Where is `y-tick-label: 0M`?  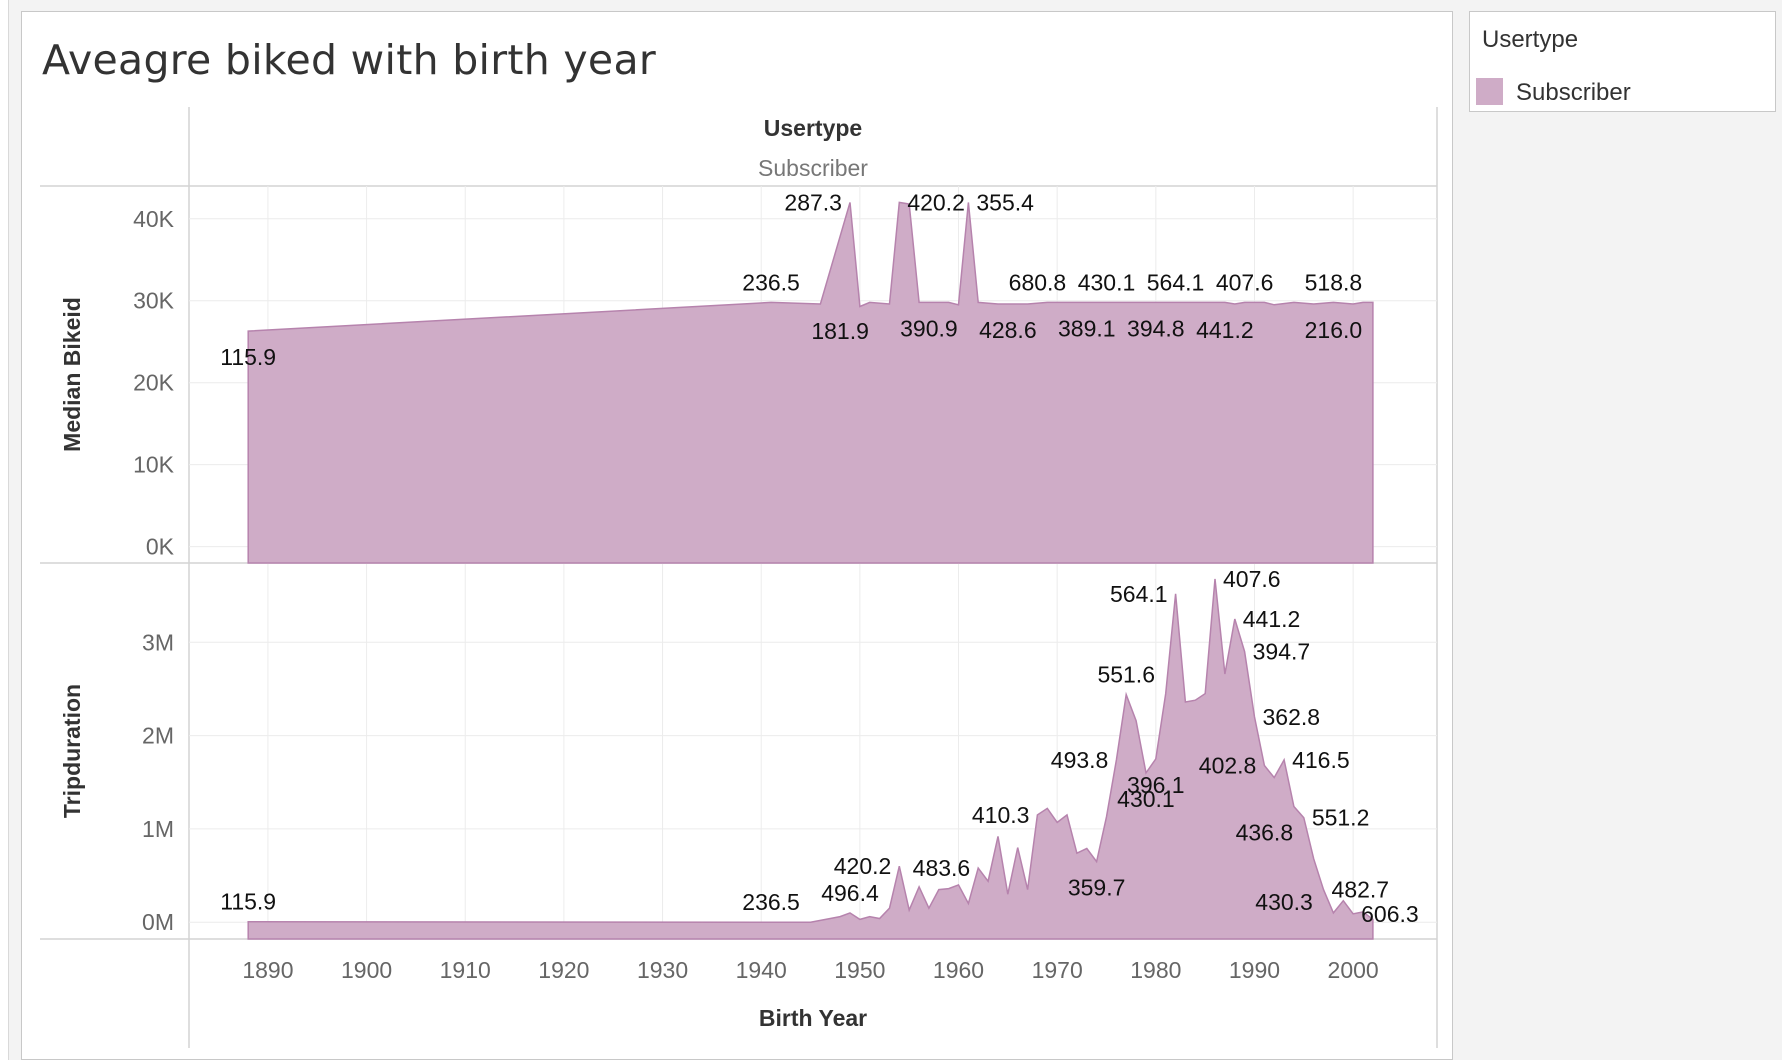
y-tick-label: 0M is located at coordinates (158, 922).